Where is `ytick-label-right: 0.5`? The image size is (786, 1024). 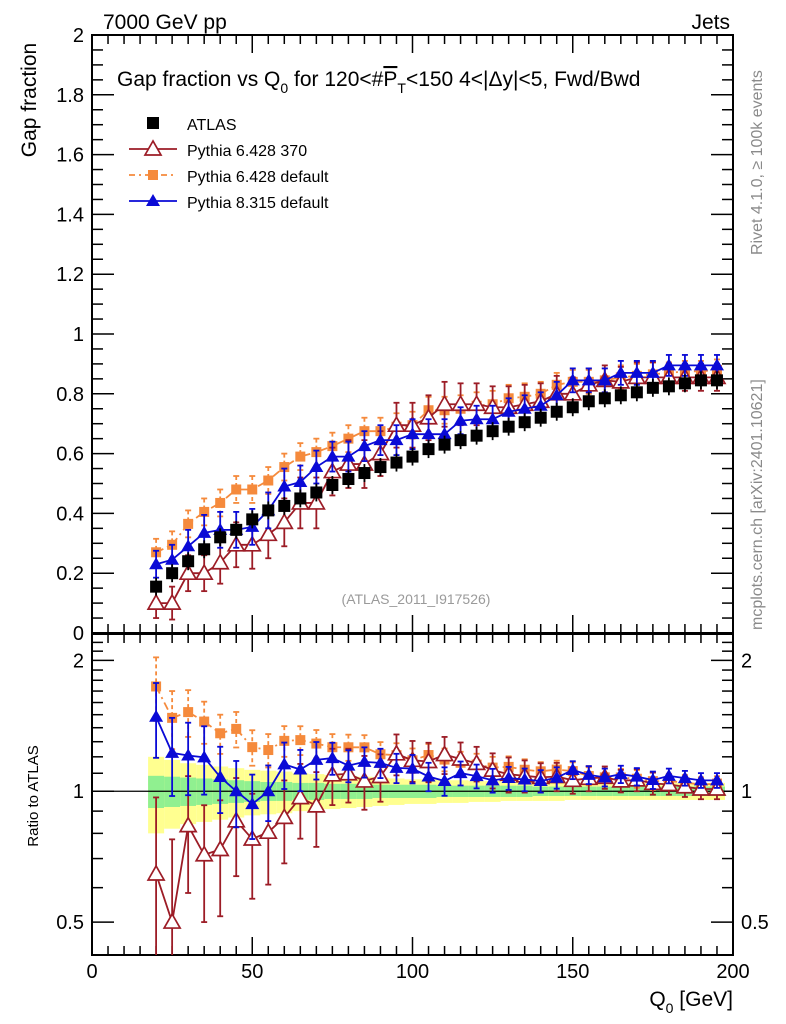
ytick-label-right: 0.5 is located at coordinates (755, 923).